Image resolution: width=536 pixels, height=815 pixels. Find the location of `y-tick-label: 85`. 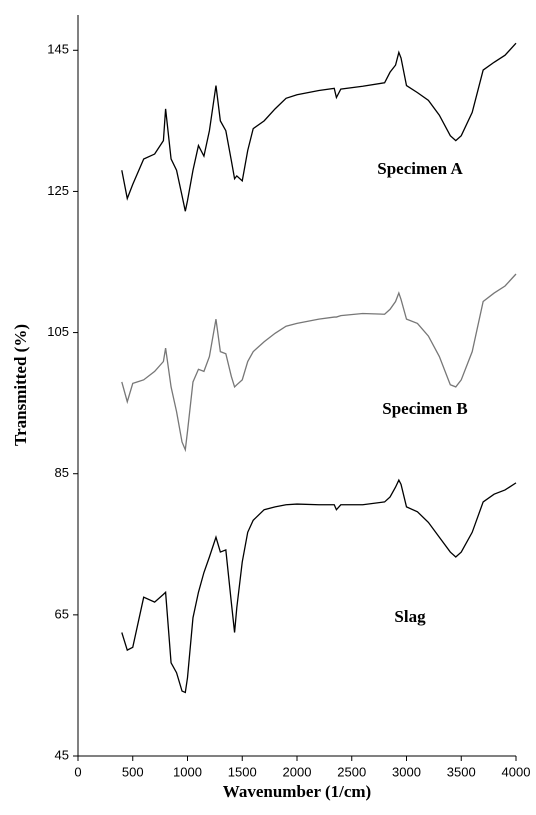

y-tick-label: 85 is located at coordinates (62, 472).